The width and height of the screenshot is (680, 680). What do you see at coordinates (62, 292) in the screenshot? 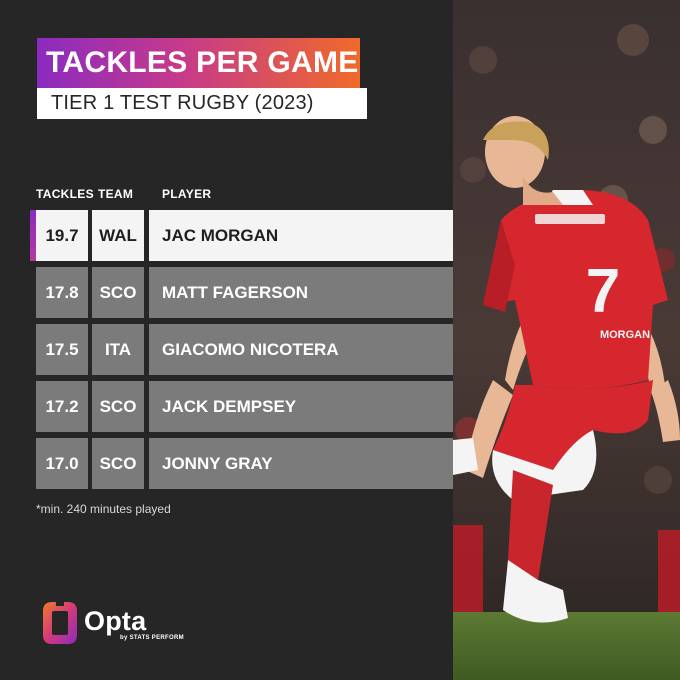
I see `tackles-value: 17.8` at bounding box center [62, 292].